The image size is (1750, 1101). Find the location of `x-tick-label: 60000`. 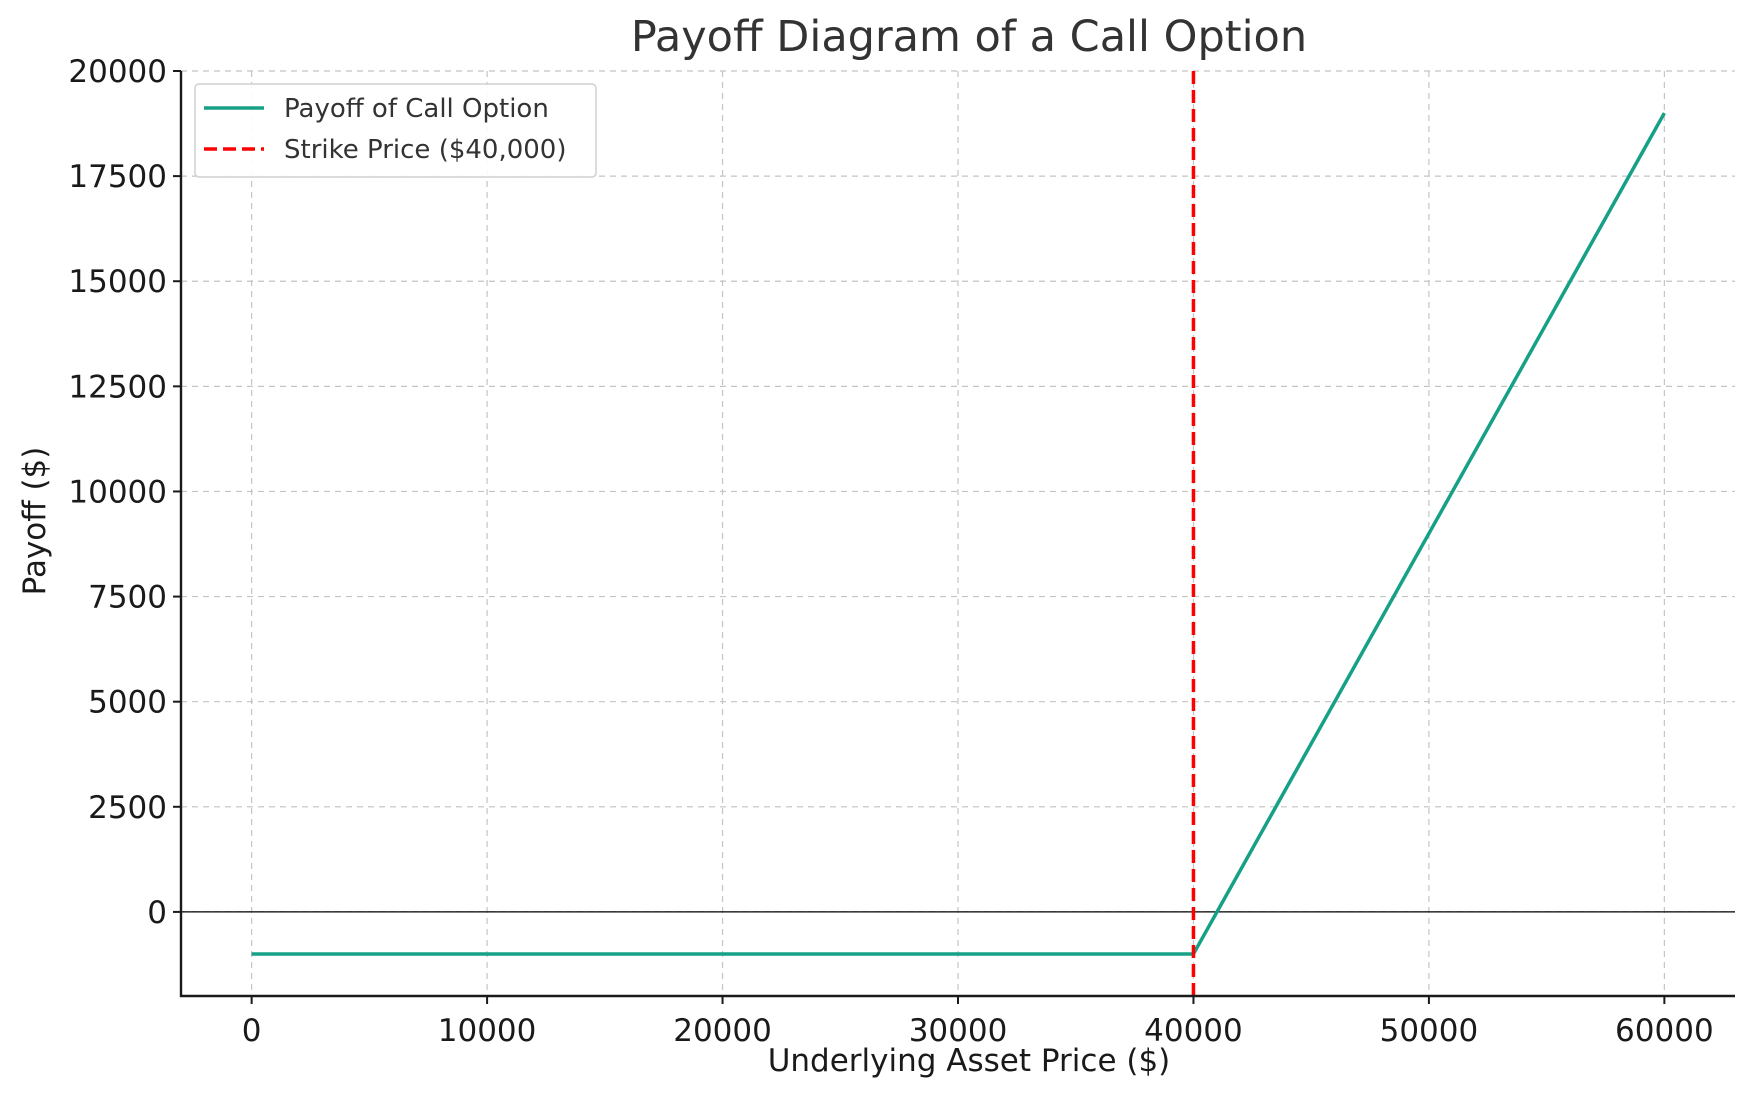

x-tick-label: 60000 is located at coordinates (1664, 1031).